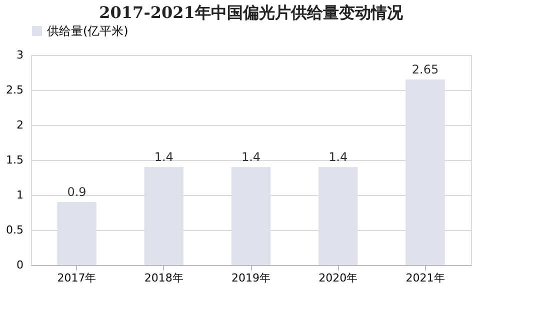 This screenshot has width=533, height=334. What do you see at coordinates (87, 31) in the screenshot?
I see `legend-label: 供给量(亿平米)` at bounding box center [87, 31].